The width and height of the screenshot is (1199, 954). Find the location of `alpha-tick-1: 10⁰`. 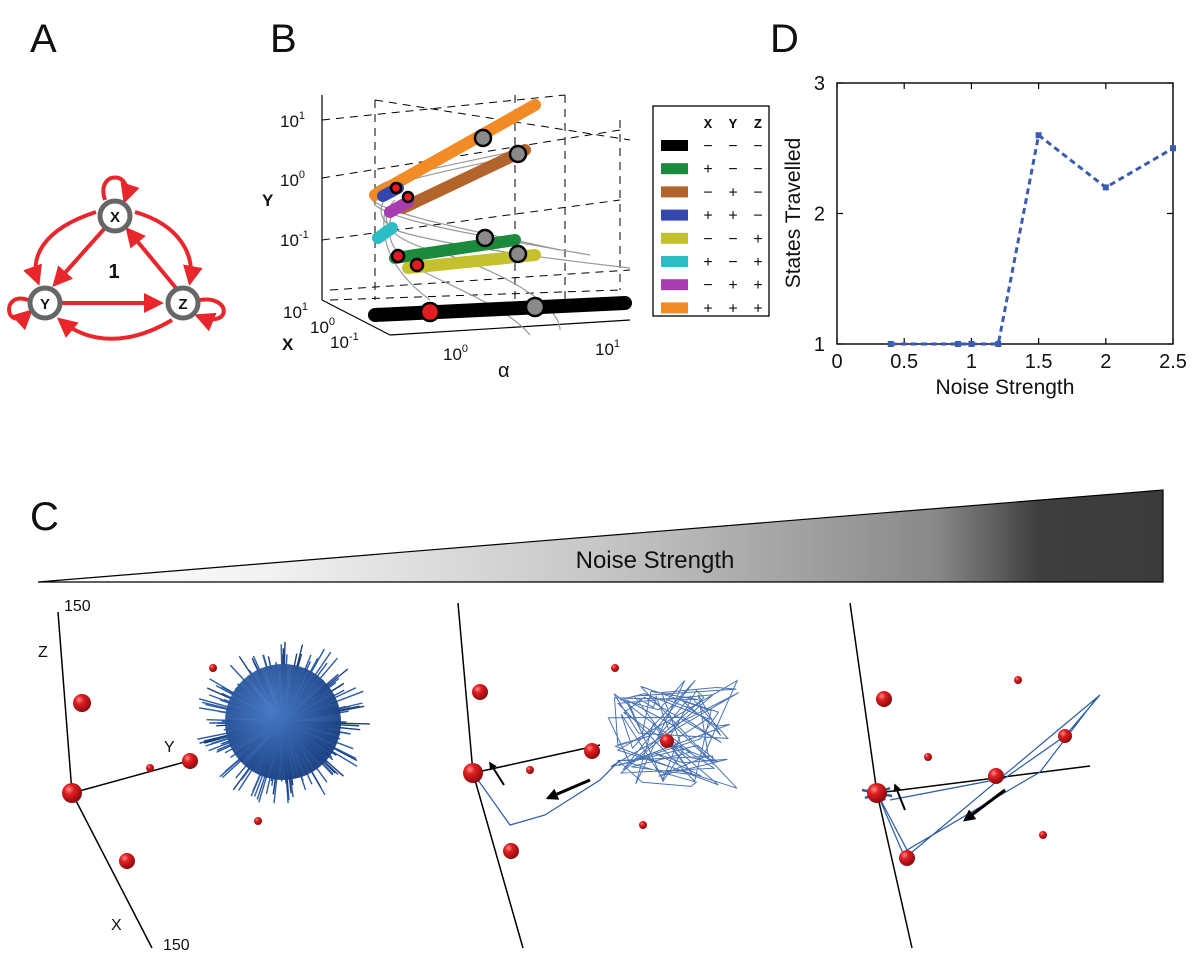

alpha-tick-1: 10⁰ is located at coordinates (455, 353).